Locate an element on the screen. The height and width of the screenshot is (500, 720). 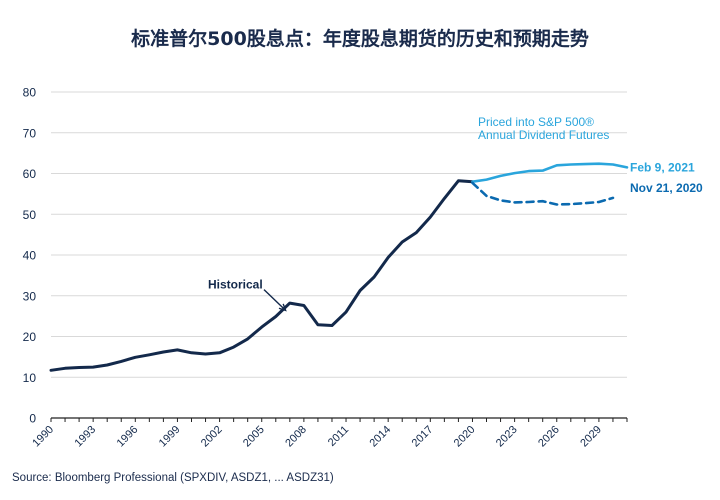
x-tick-label: 2011 is located at coordinates (338, 436).